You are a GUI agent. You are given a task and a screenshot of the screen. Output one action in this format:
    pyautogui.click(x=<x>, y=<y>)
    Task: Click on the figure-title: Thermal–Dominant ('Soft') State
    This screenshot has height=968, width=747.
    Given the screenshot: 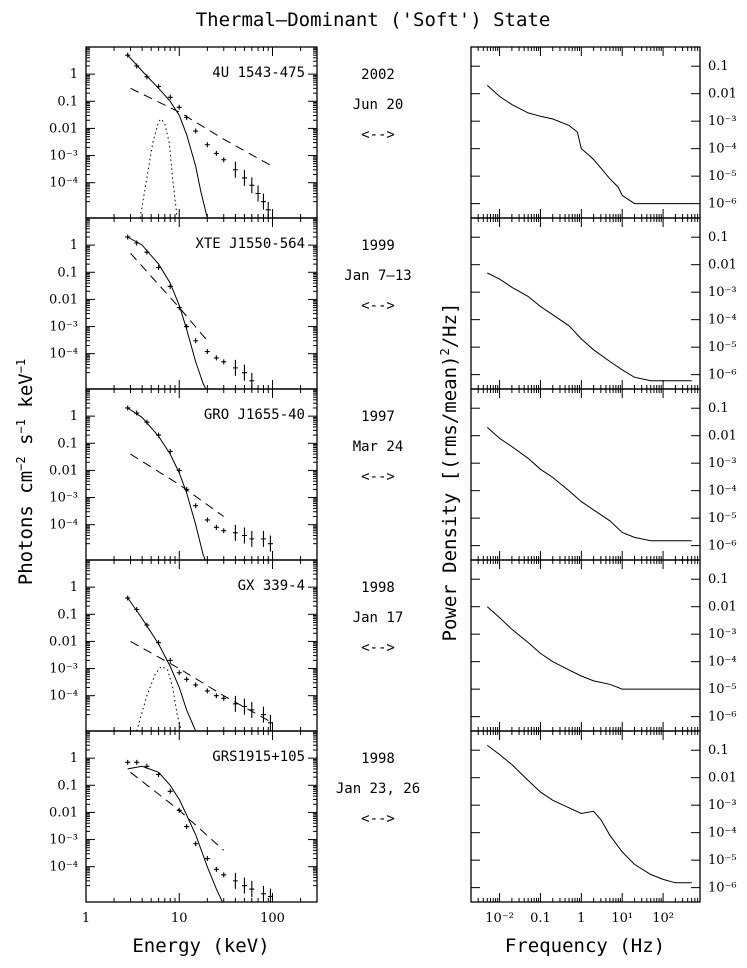 What is the action you would take?
    pyautogui.click(x=373, y=20)
    